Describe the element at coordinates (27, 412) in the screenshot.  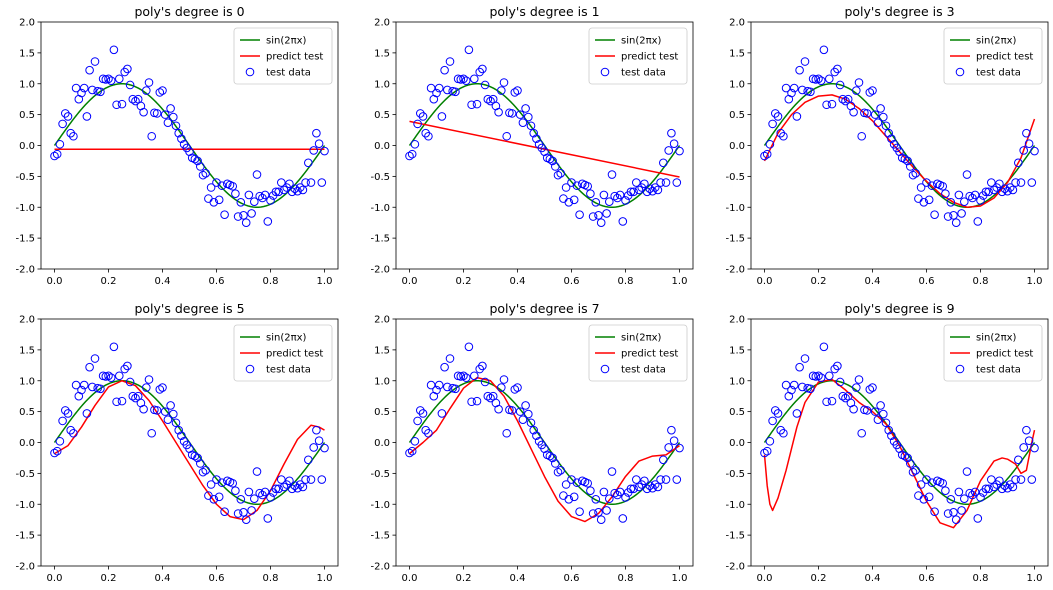
I see `y-tick-label: 0.5` at that location.